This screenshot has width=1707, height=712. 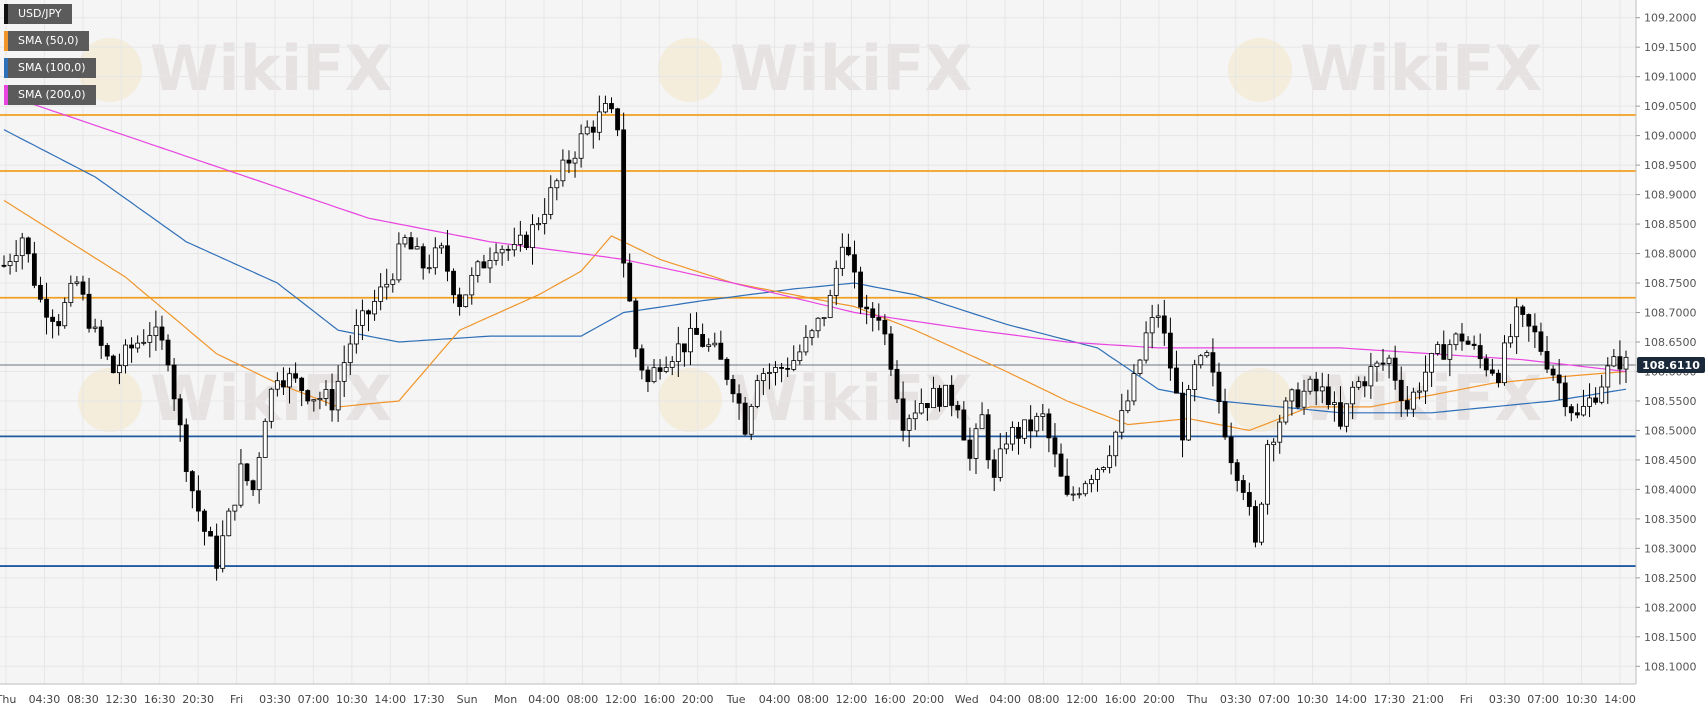 I want to click on watermark-logo, so click(x=110, y=400).